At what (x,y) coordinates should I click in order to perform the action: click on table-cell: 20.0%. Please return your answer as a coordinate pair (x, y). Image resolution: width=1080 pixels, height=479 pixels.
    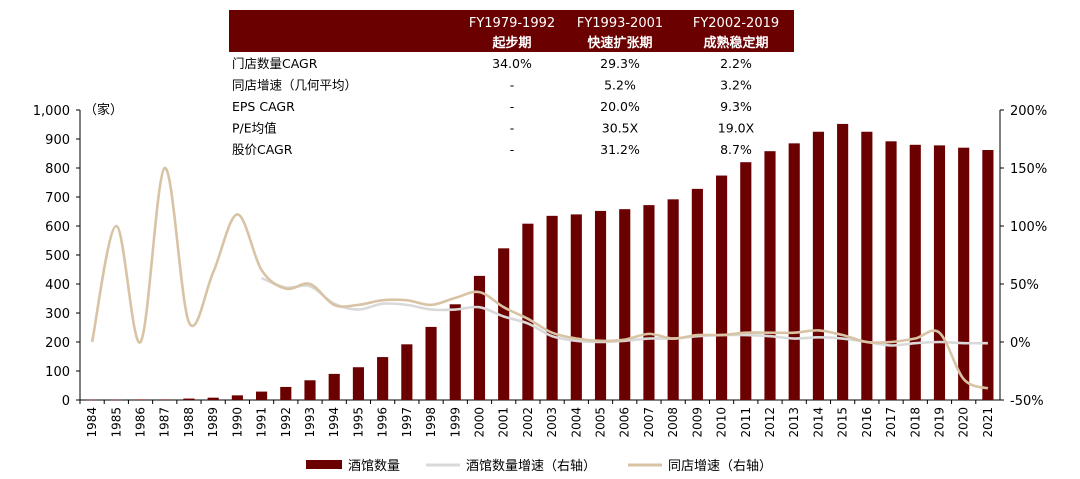
    Looking at the image, I should click on (620, 106).